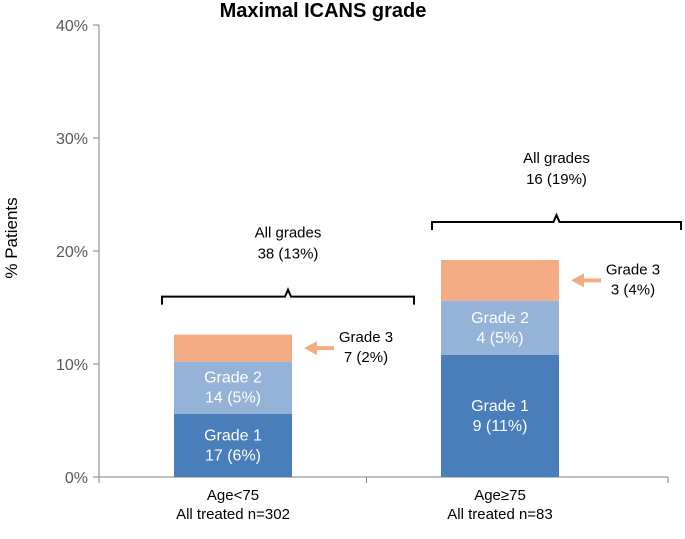 The height and width of the screenshot is (539, 685). Describe the element at coordinates (288, 244) in the screenshot. I see `total-label: All grades 38 (13%)` at that location.